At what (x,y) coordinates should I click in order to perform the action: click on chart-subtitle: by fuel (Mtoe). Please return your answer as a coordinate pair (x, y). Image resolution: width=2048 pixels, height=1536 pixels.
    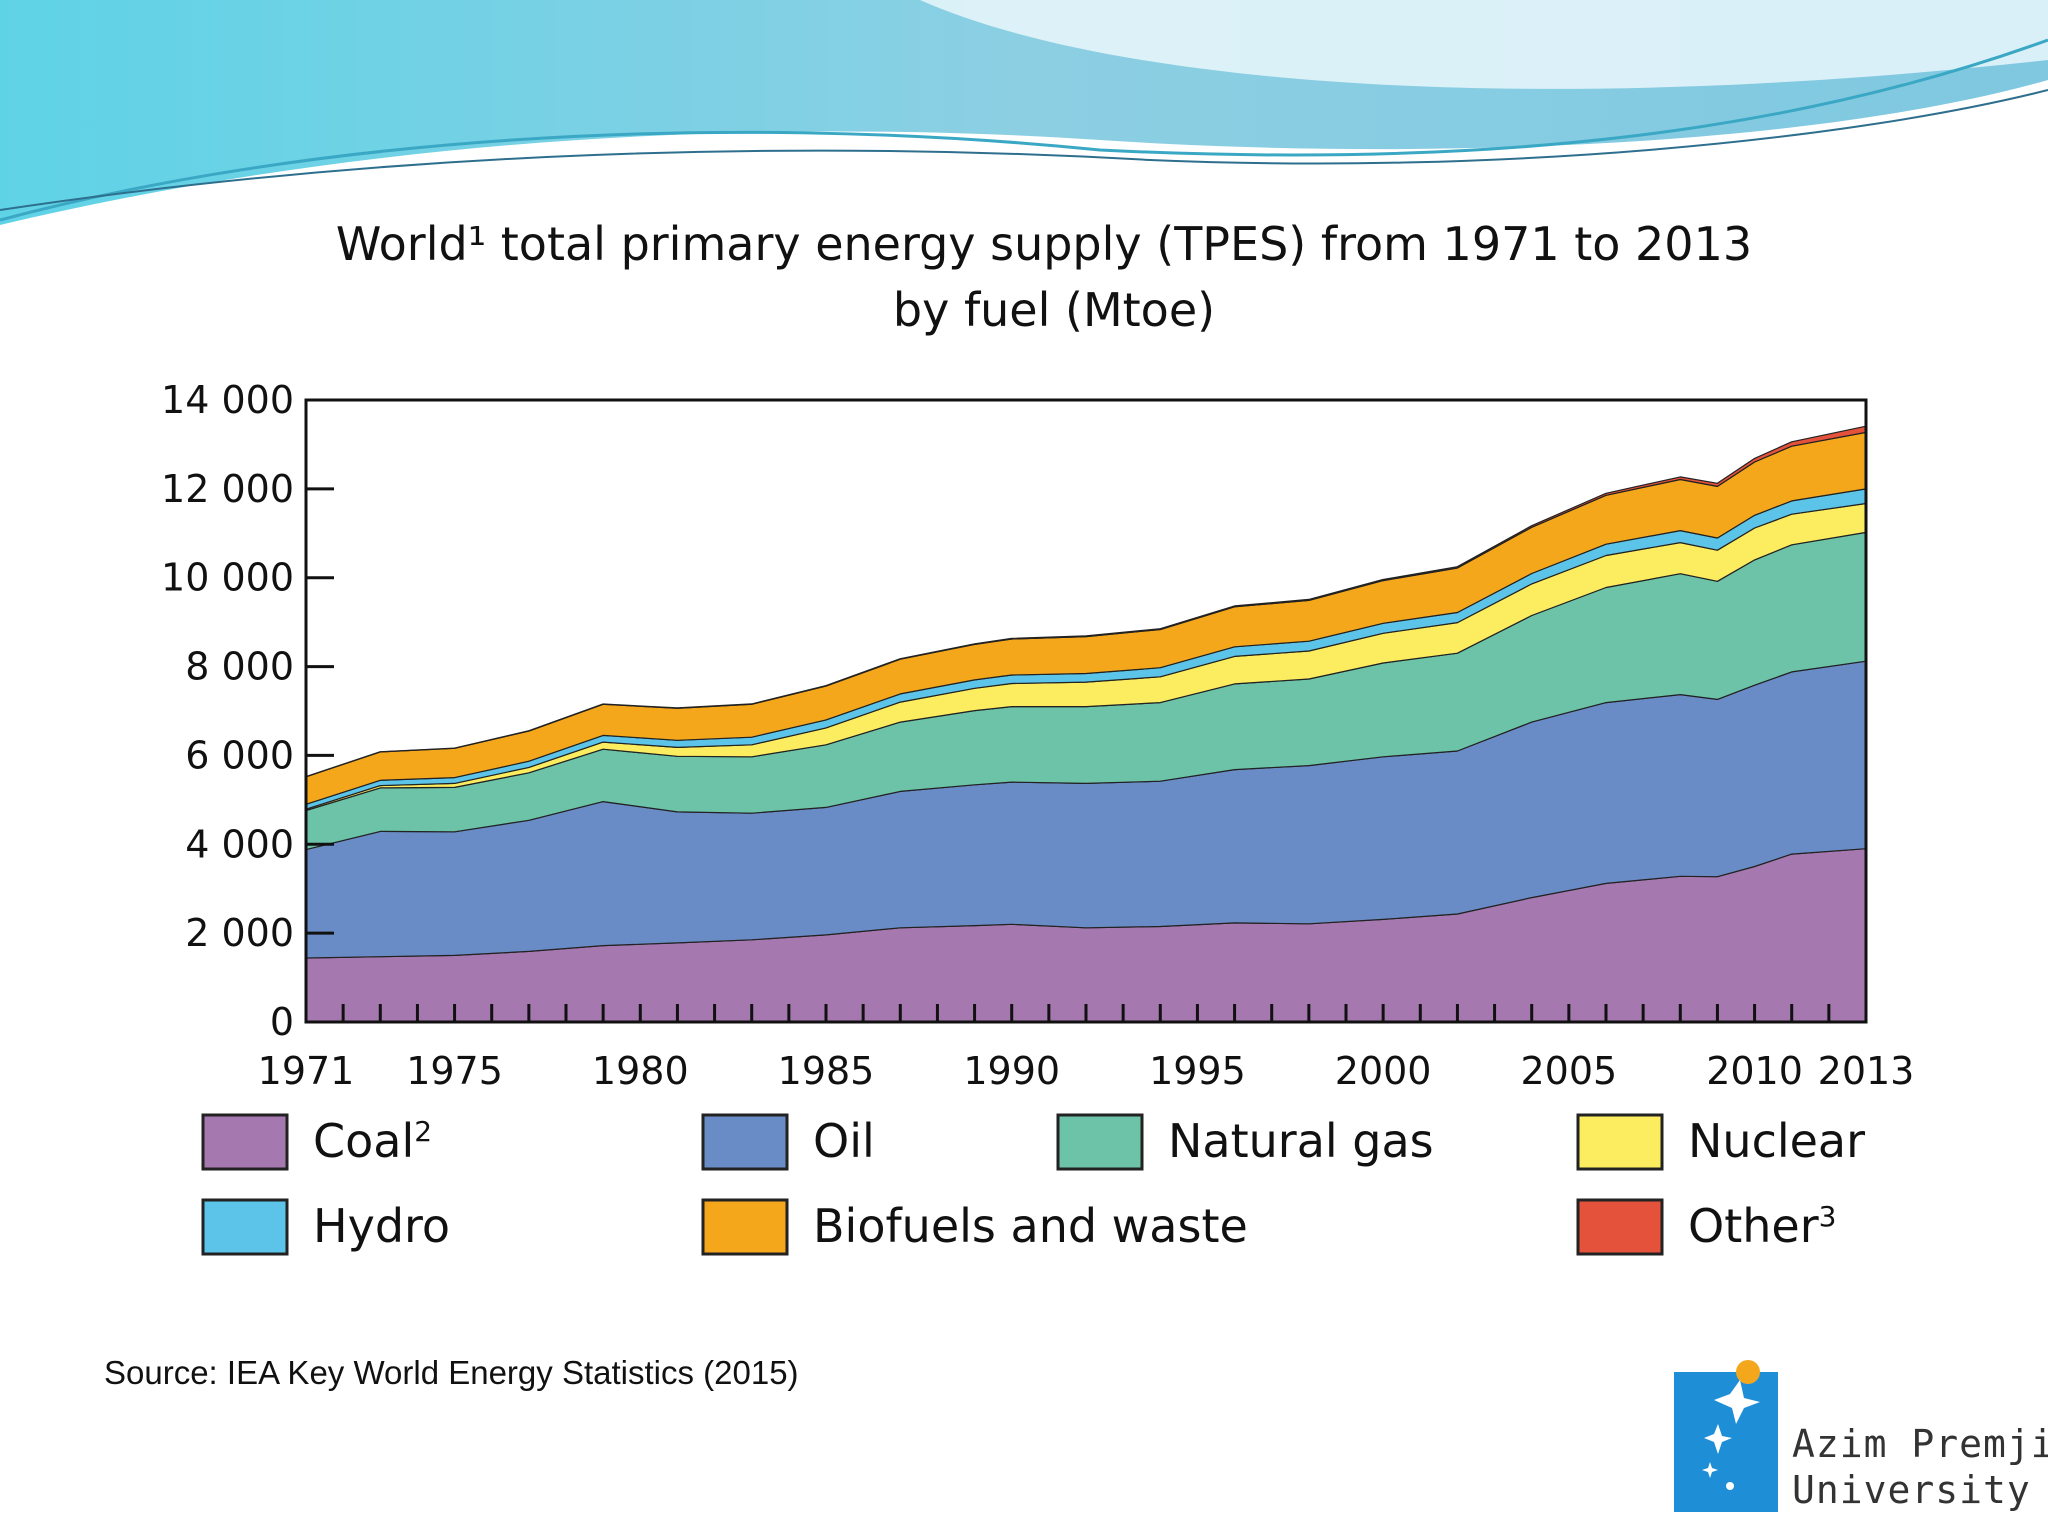
    Looking at the image, I should click on (1054, 310).